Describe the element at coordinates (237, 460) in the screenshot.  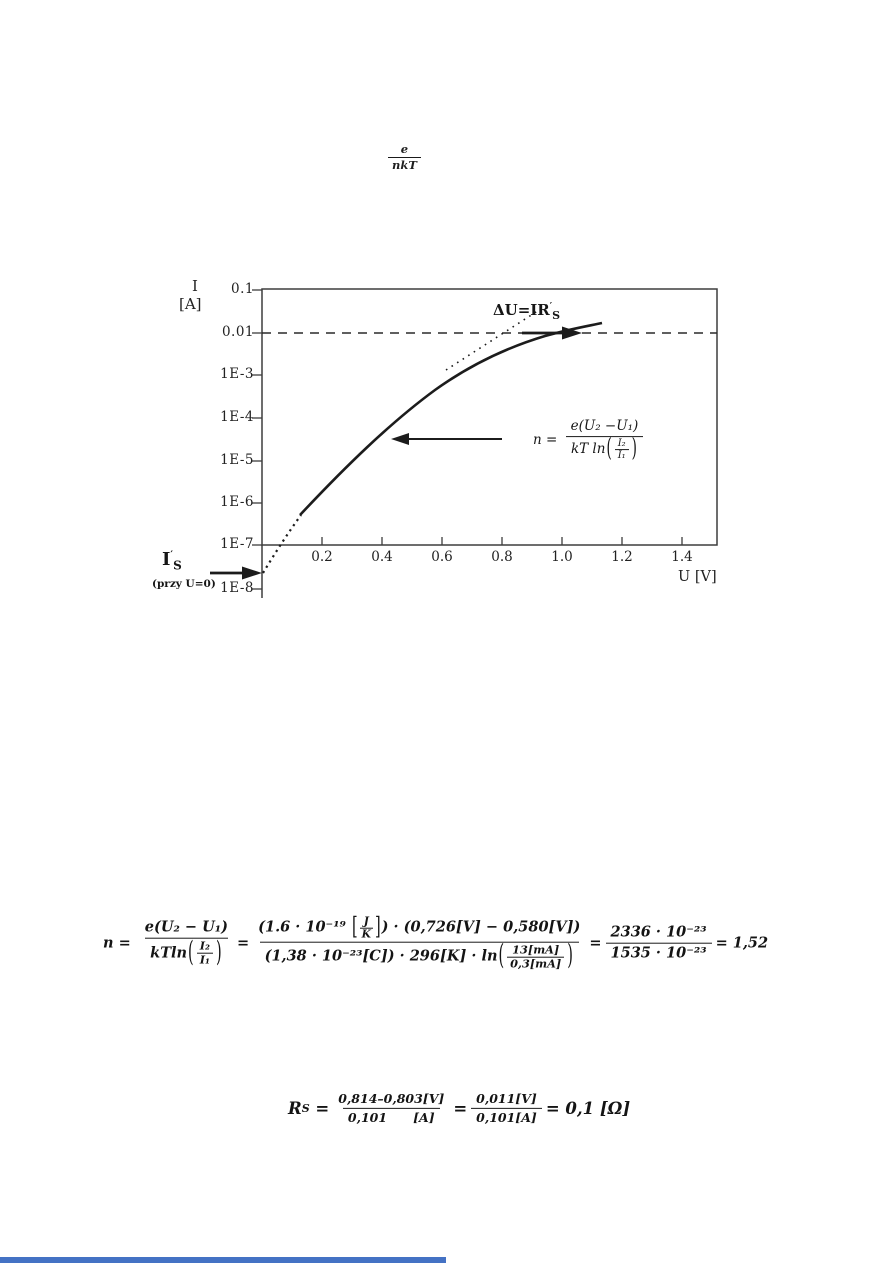
I see `y-tick-label: 1E-5` at that location.